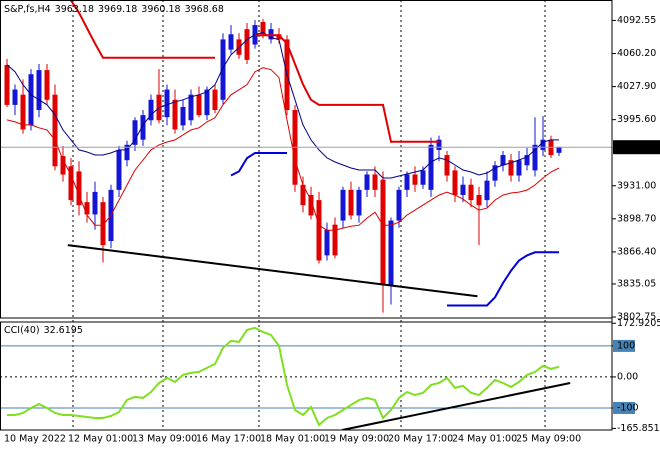 The height and width of the screenshot is (450, 660). What do you see at coordinates (117, 9) in the screenshot?
I see `high-value: 3969.18` at bounding box center [117, 9].